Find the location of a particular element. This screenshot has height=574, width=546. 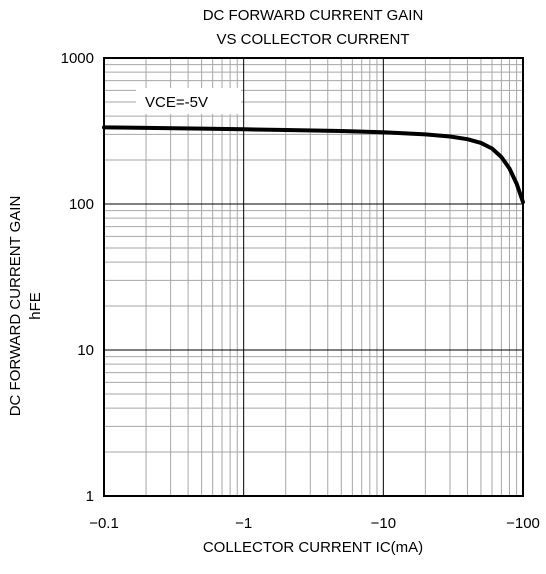

y-tick-label: 10 is located at coordinates (85, 350).